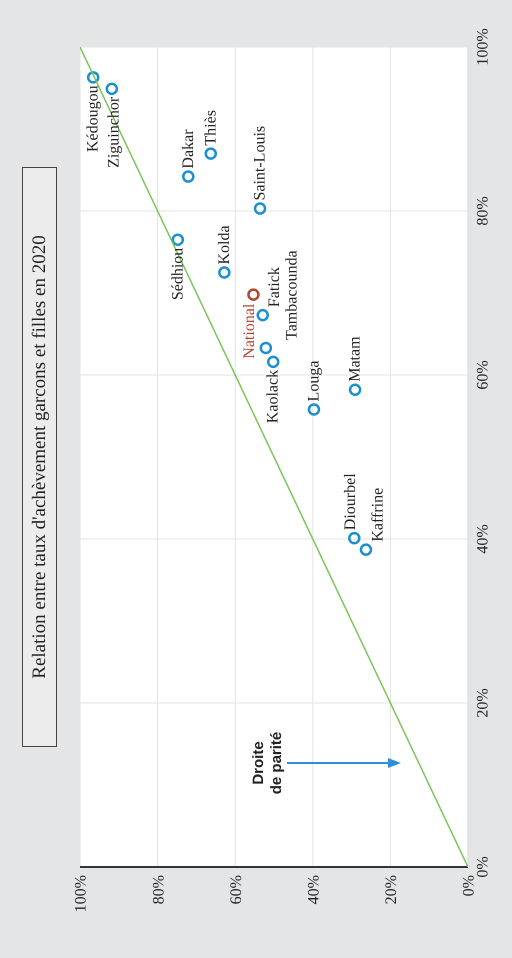 This screenshot has width=512, height=958. I want to click on text: Relation entre taux d'achèvement garcons et filles en 2020, so click(39, 457).